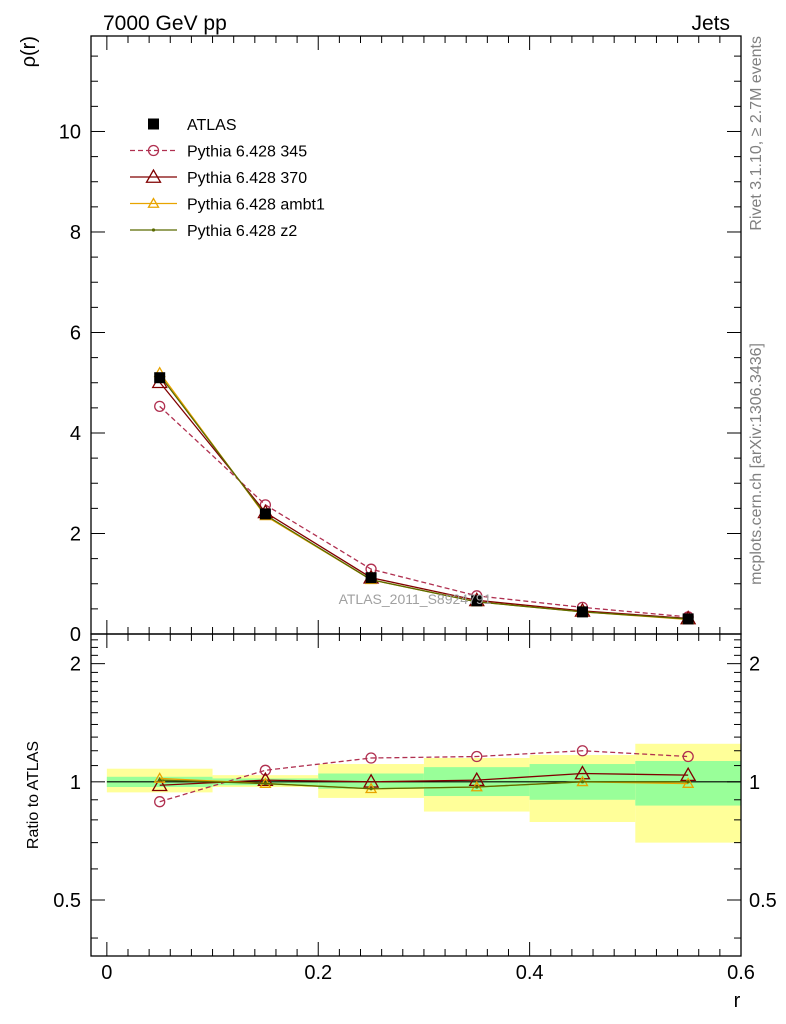 This screenshot has width=786, height=1024. What do you see at coordinates (75, 783) in the screenshot?
I see `ratio-y-tick-label: 1` at bounding box center [75, 783].